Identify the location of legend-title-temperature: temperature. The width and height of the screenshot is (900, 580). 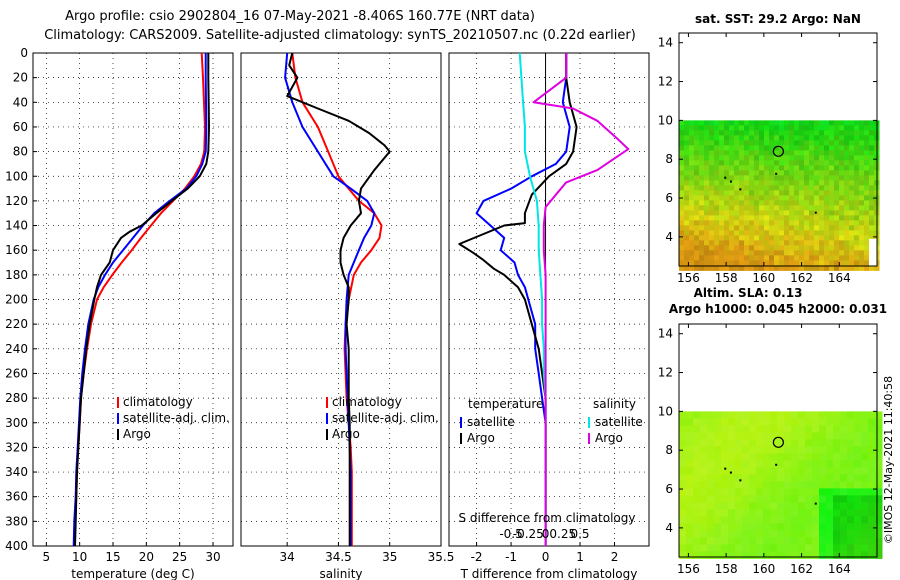
(505, 404).